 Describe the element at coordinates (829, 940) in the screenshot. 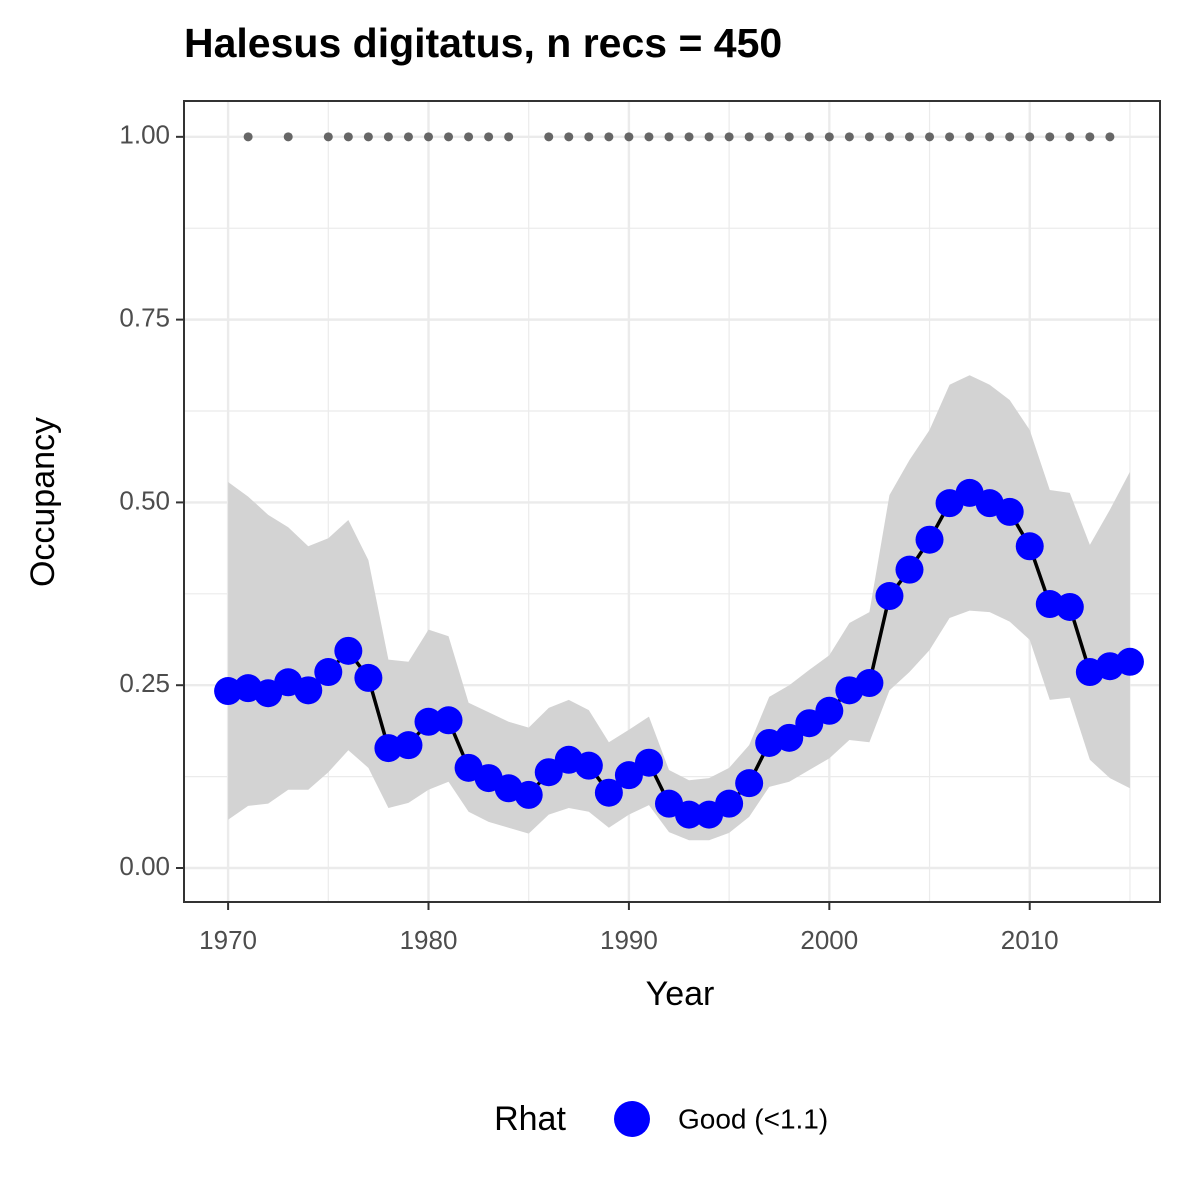

I see `x-tick-label: 2000` at that location.